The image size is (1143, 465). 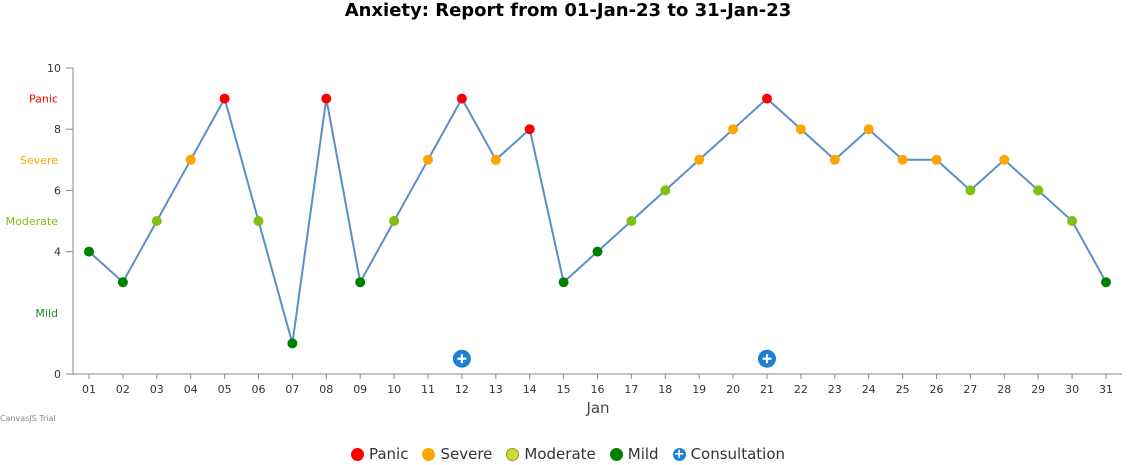 I want to click on x-tick-label: 19, so click(x=699, y=389).